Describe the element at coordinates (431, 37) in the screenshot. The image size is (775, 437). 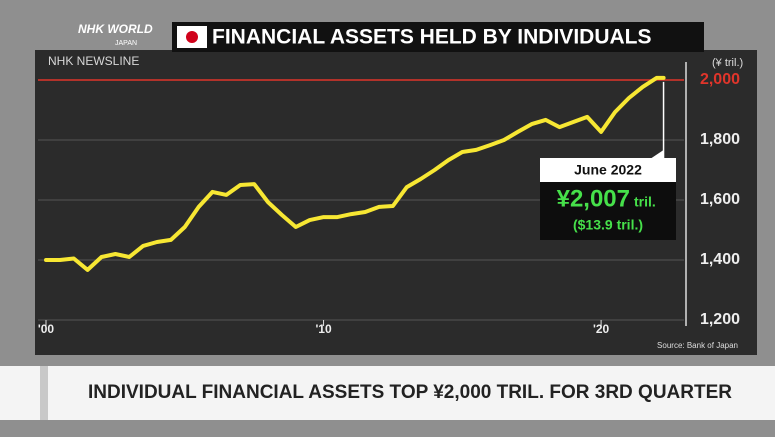
I see `chart-title: FINANCIAL ASSETS HELD BY INDIVIDUALS` at that location.